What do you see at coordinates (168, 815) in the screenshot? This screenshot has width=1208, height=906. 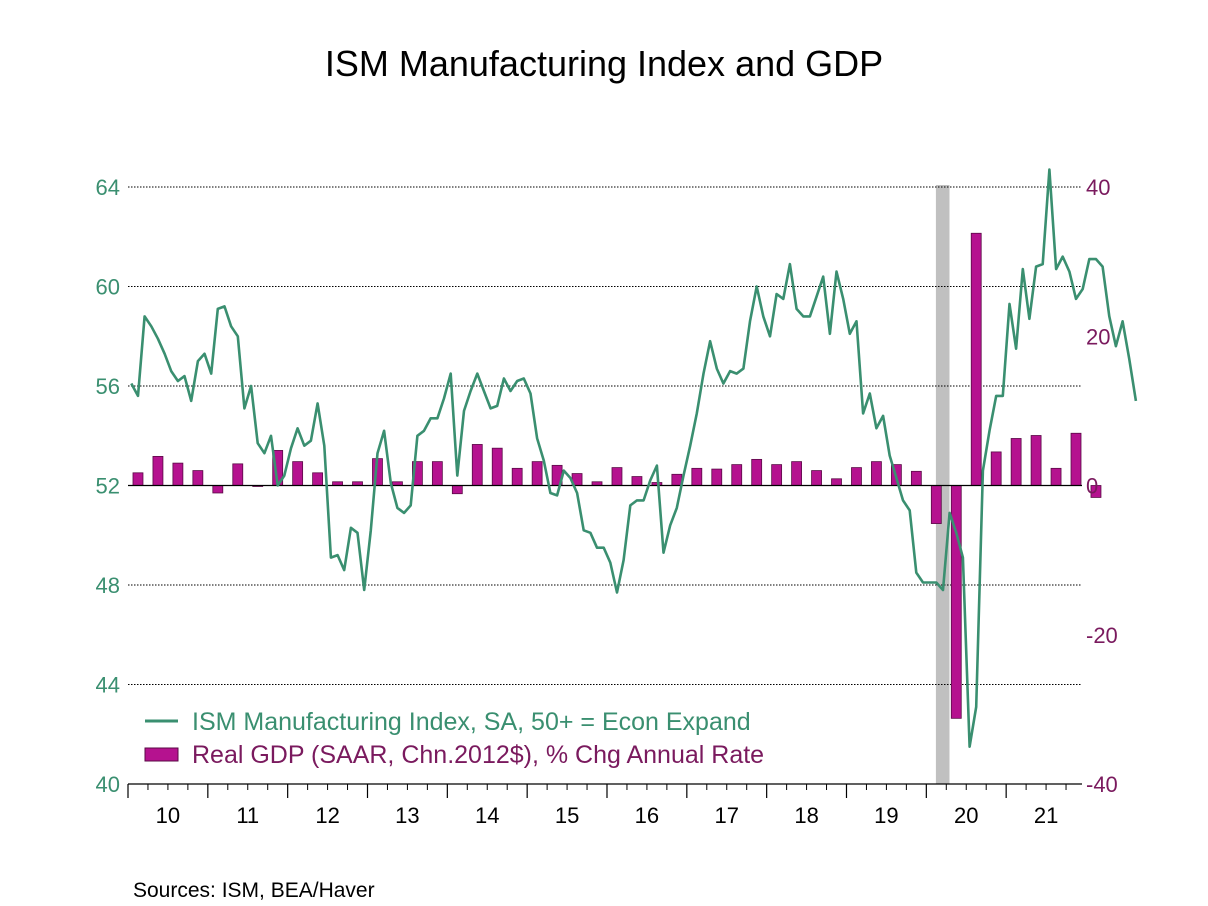 I see `x-tick-label: 10` at bounding box center [168, 815].